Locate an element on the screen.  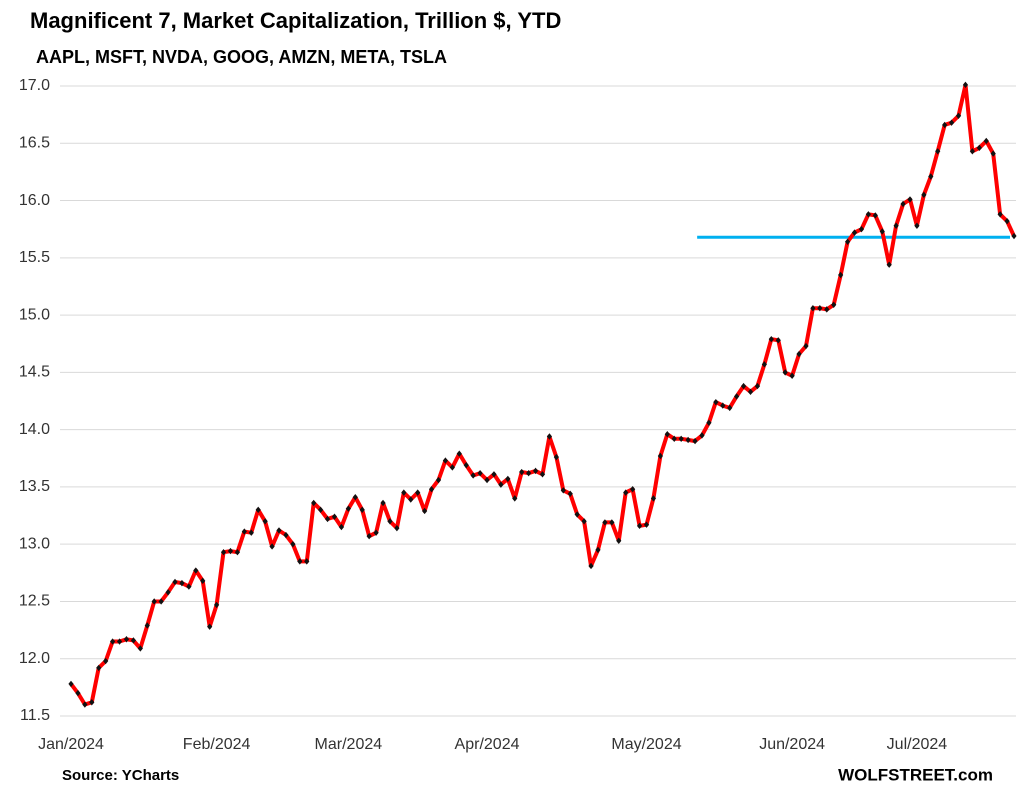
y-tick-label: 15.0 is located at coordinates (34, 314).